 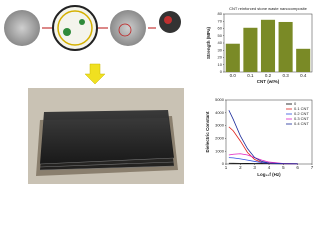 I want to click on x-axis-label: CNT (wt%), so click(x=268, y=81).